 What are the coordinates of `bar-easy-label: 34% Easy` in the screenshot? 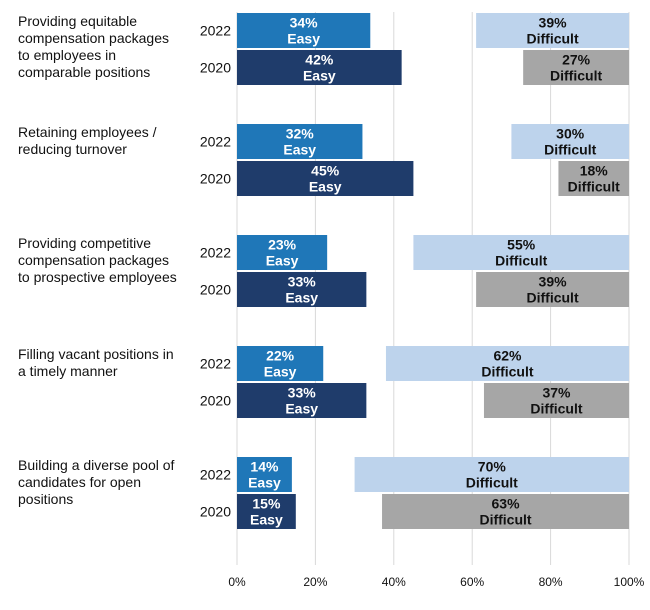 It's located at (303, 31).